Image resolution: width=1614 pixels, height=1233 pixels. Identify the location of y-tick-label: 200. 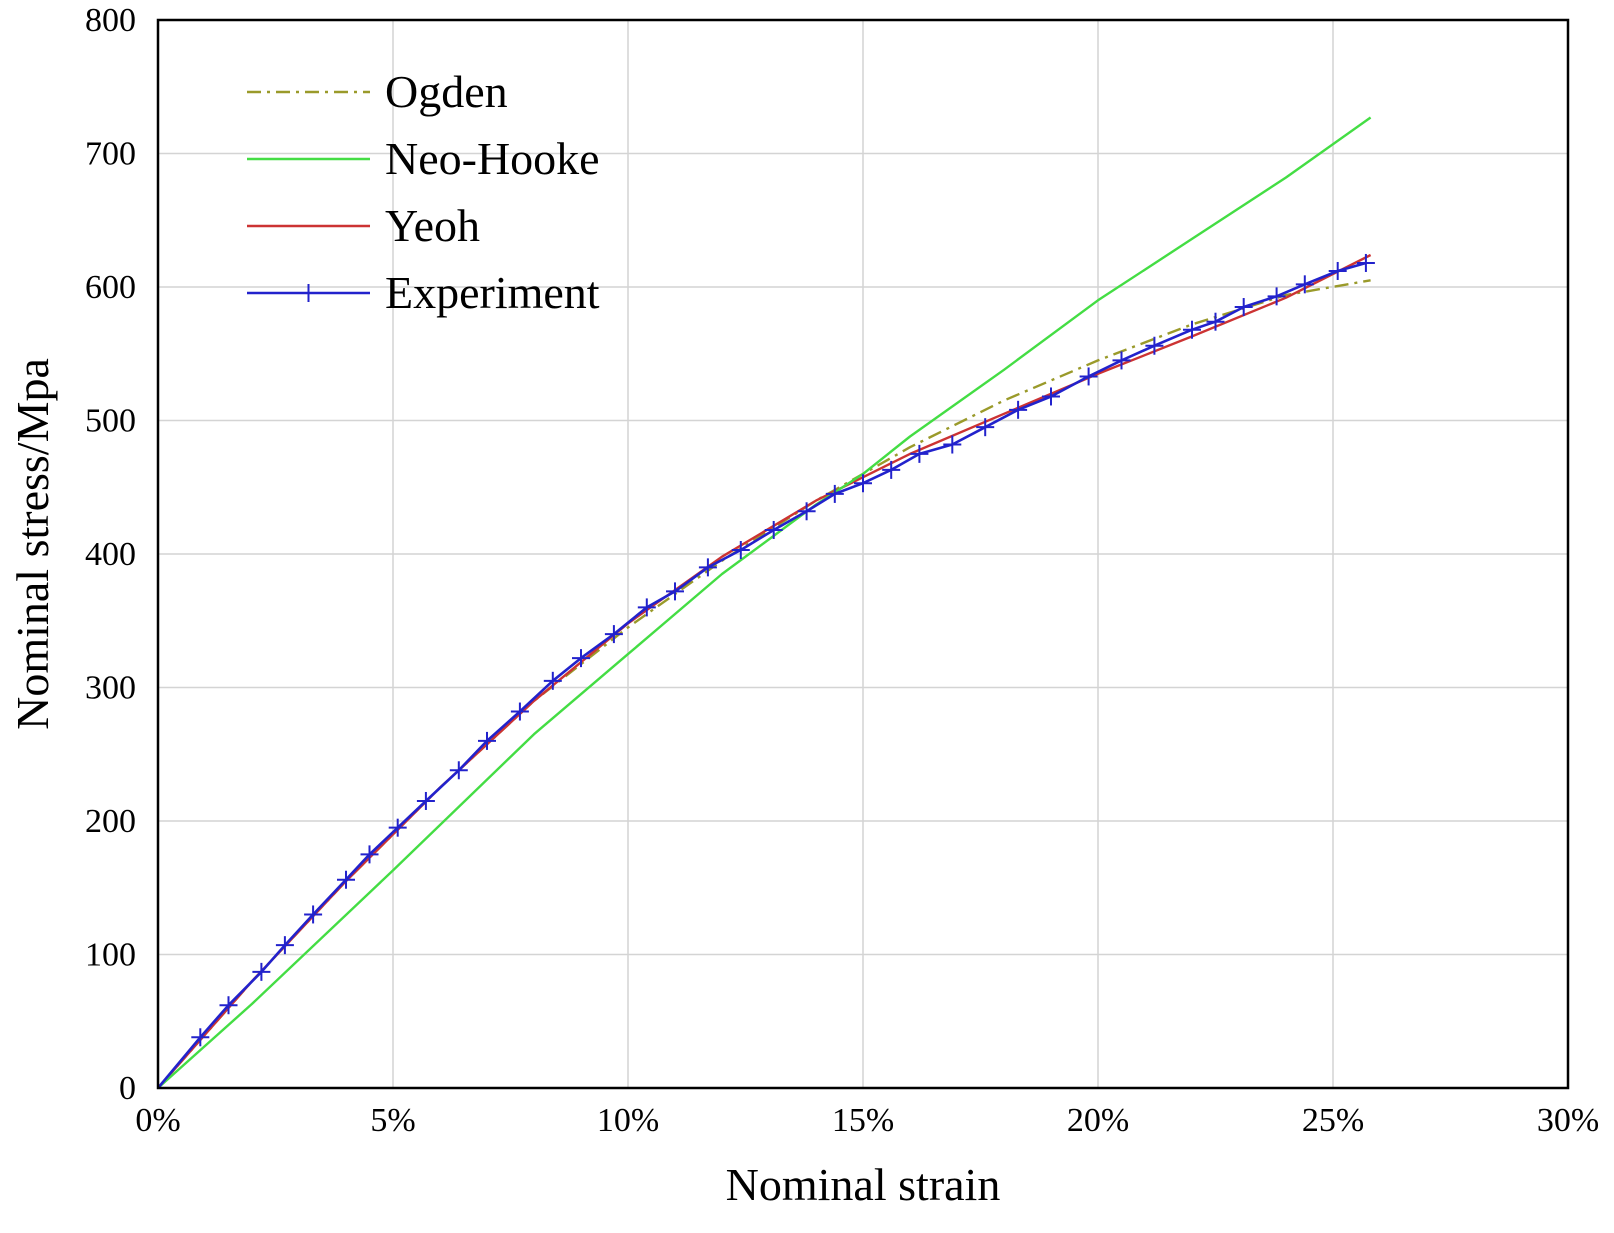
(110, 821).